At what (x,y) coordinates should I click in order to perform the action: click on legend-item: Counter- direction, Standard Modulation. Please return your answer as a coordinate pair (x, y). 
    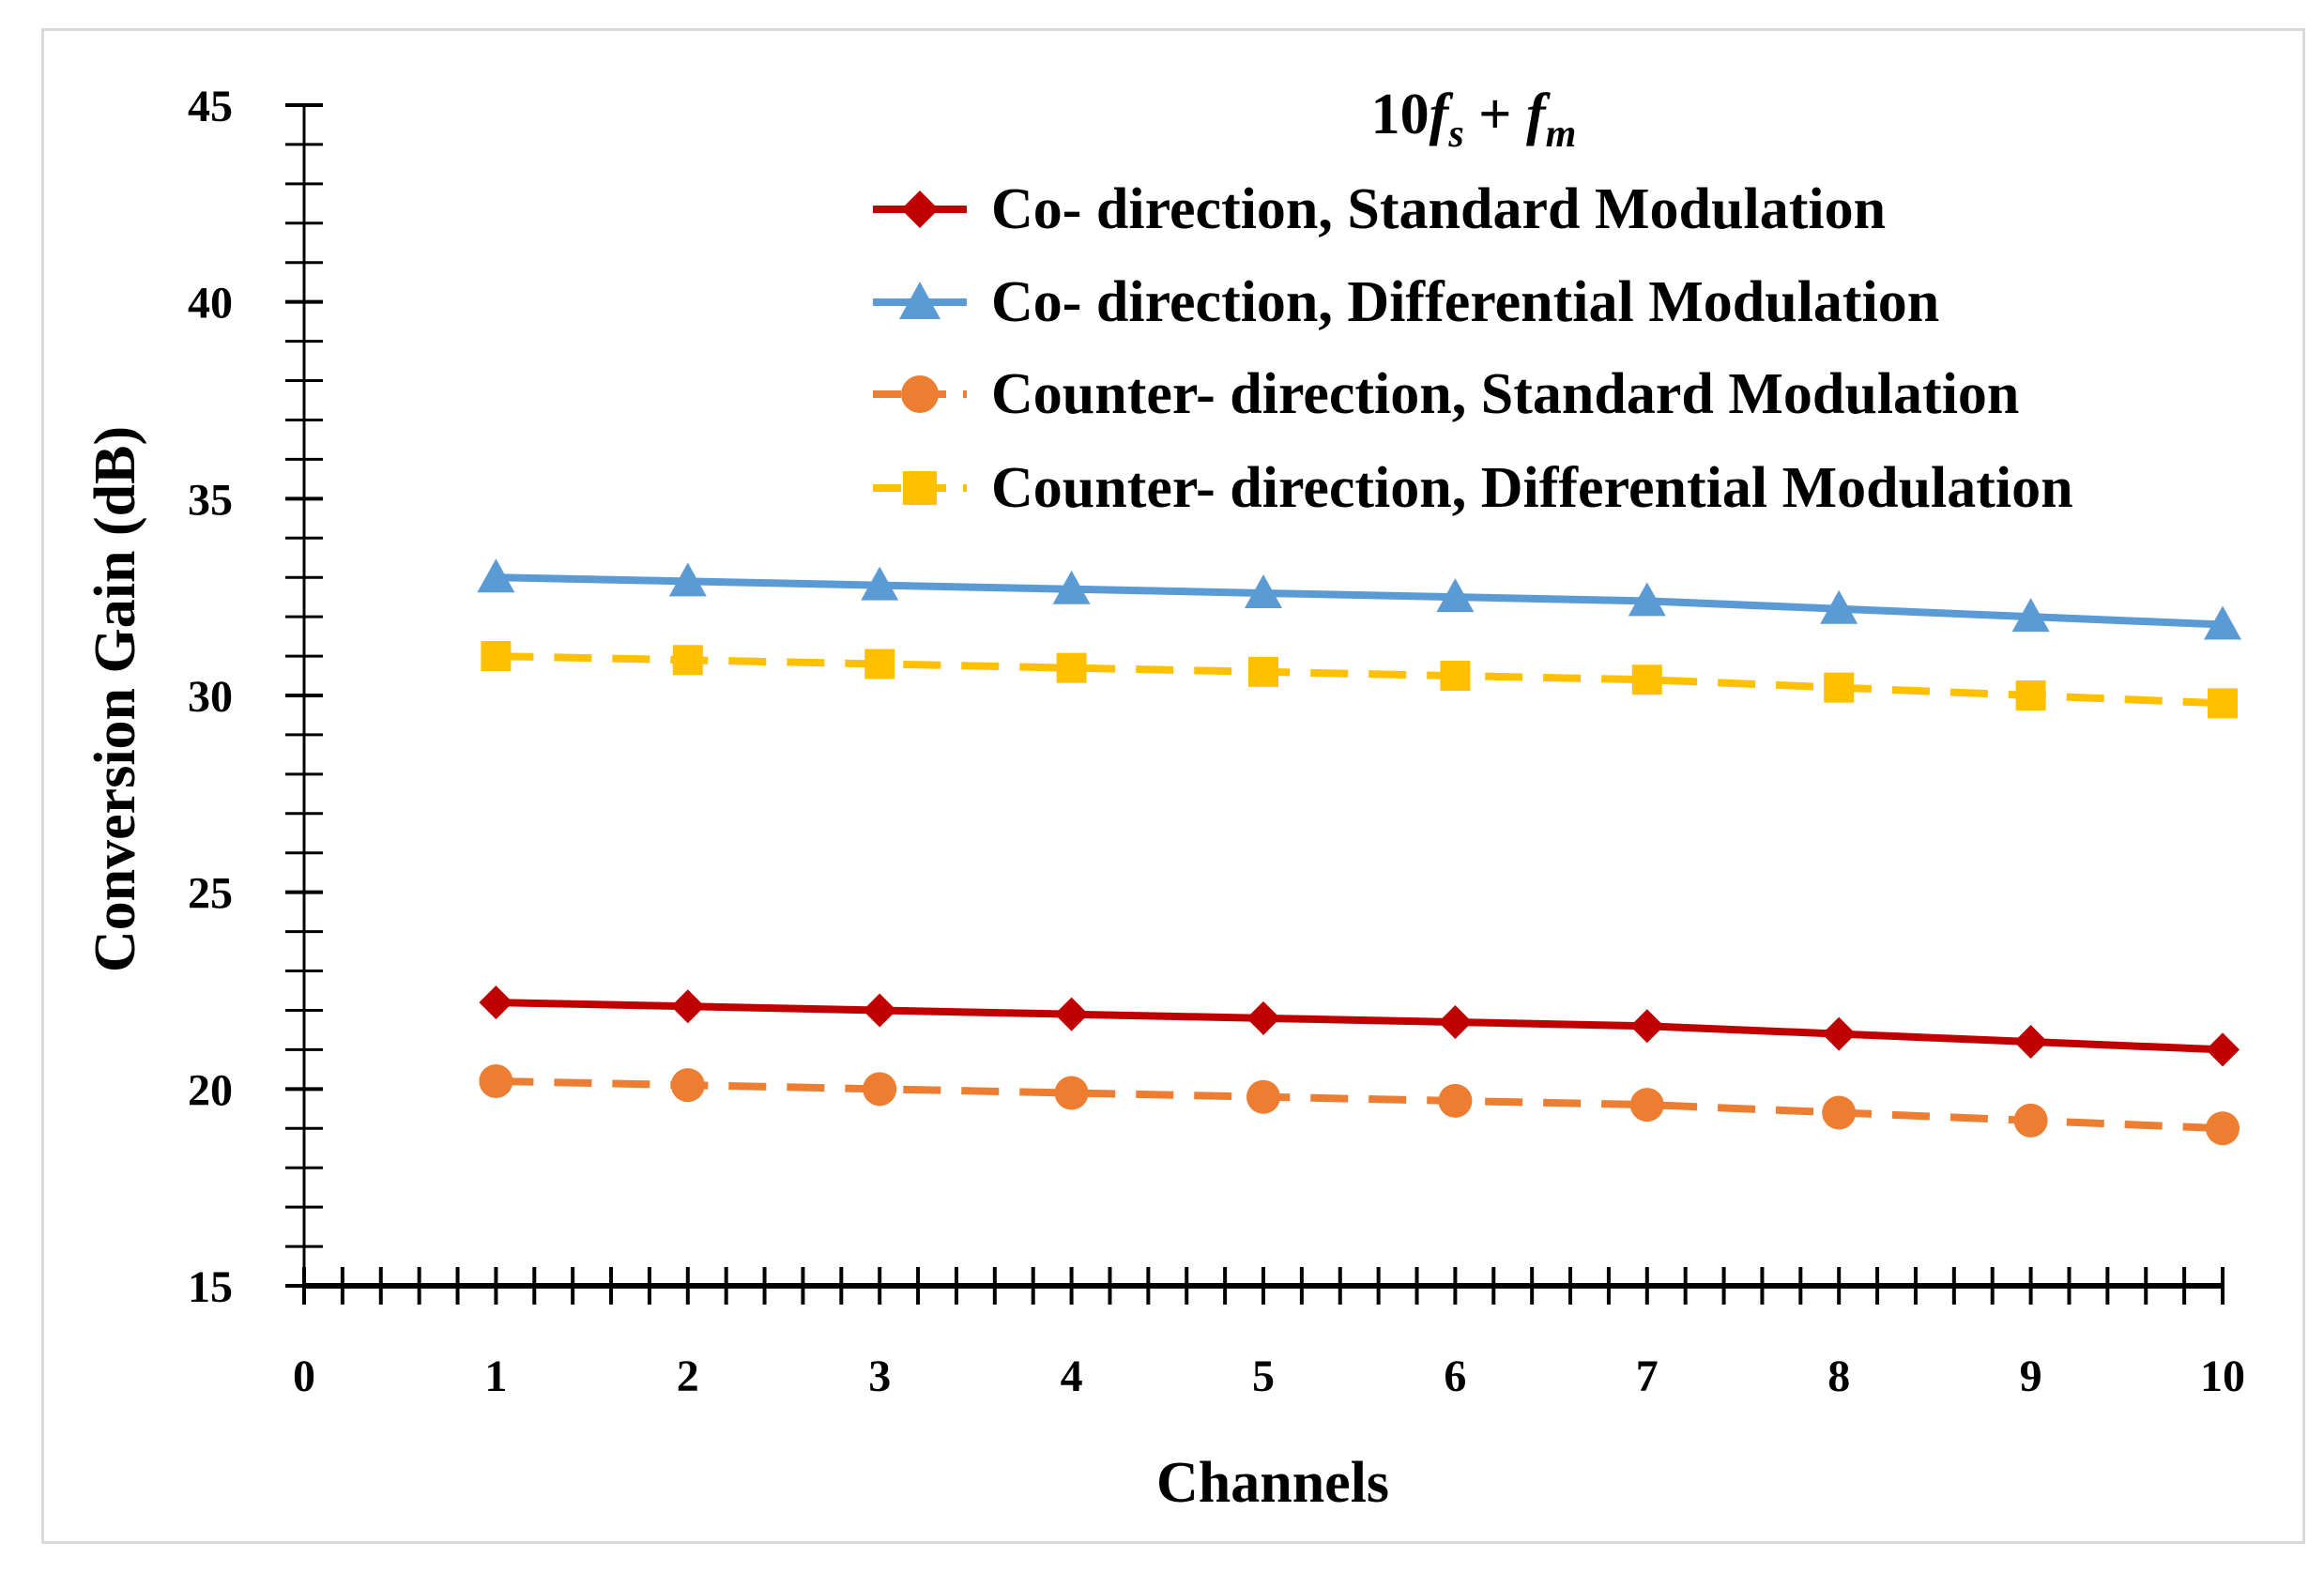
    Looking at the image, I should click on (1446, 394).